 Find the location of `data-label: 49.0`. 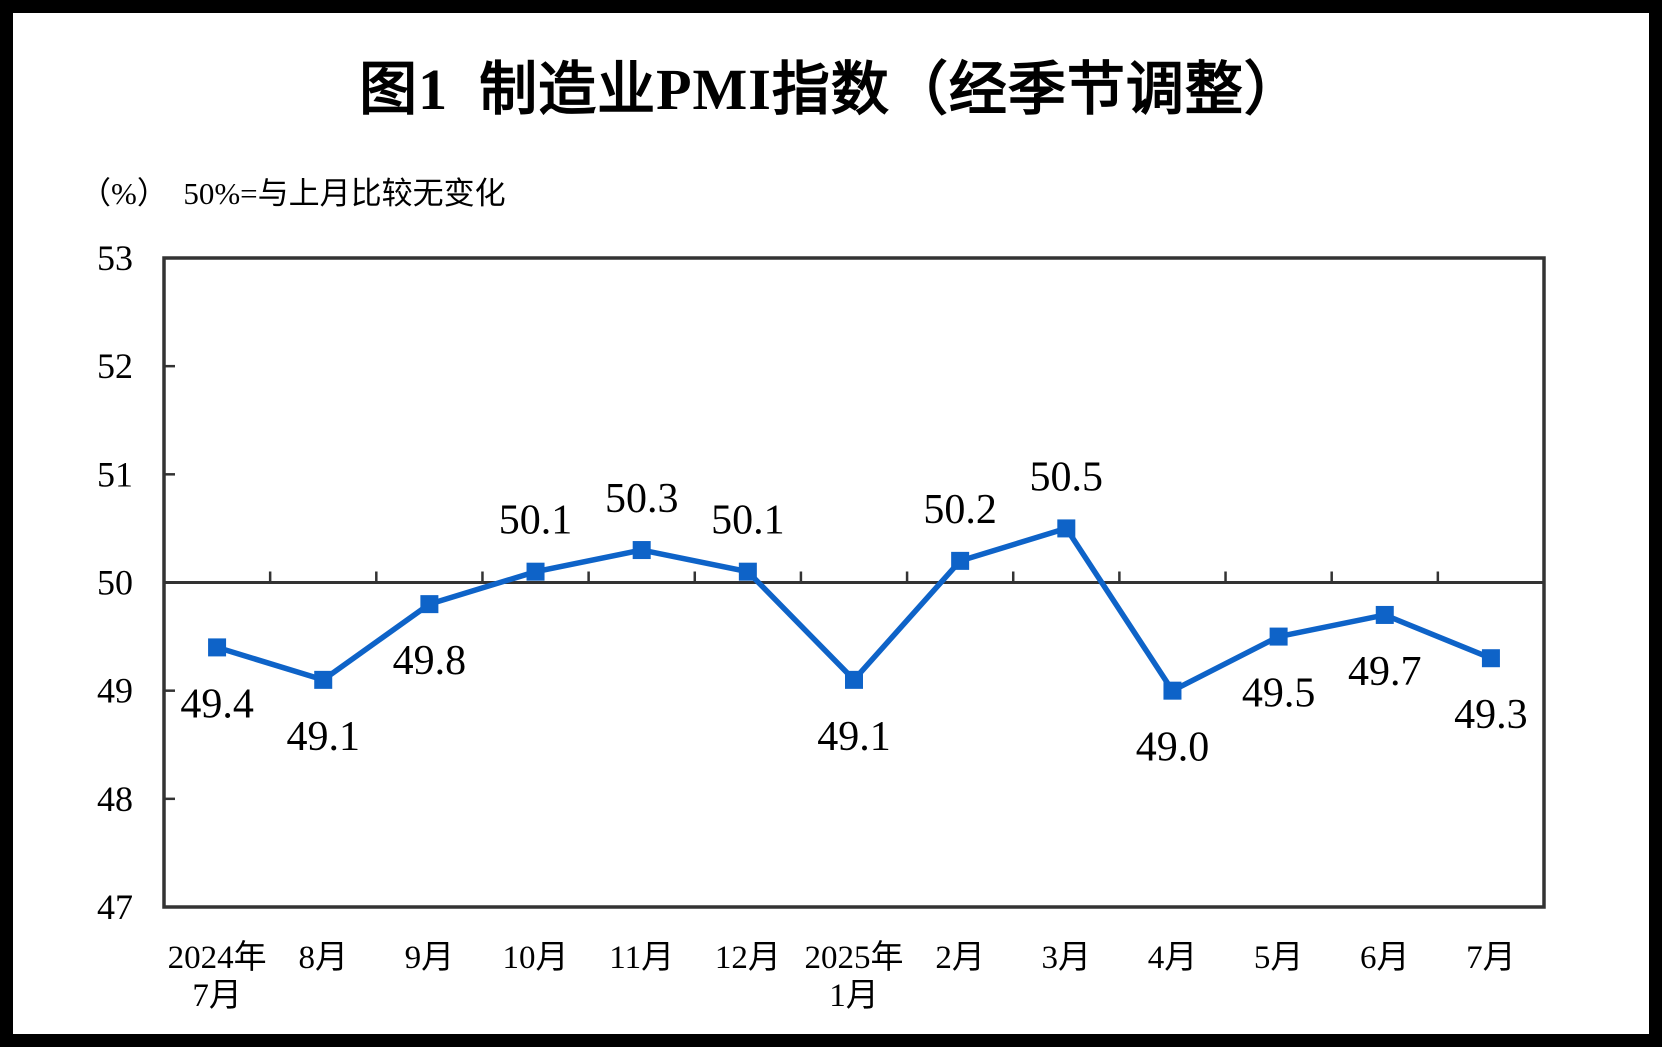

data-label: 49.0 is located at coordinates (1173, 748).